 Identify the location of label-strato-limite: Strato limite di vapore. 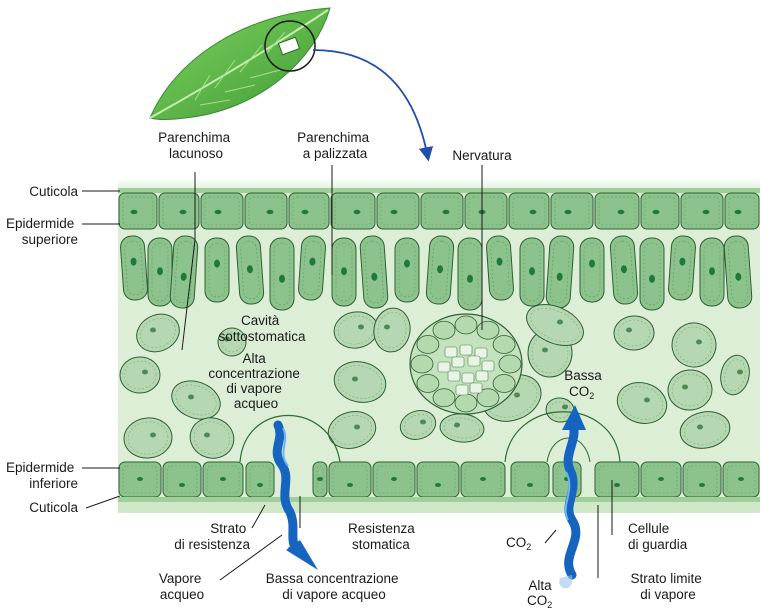
(667, 586).